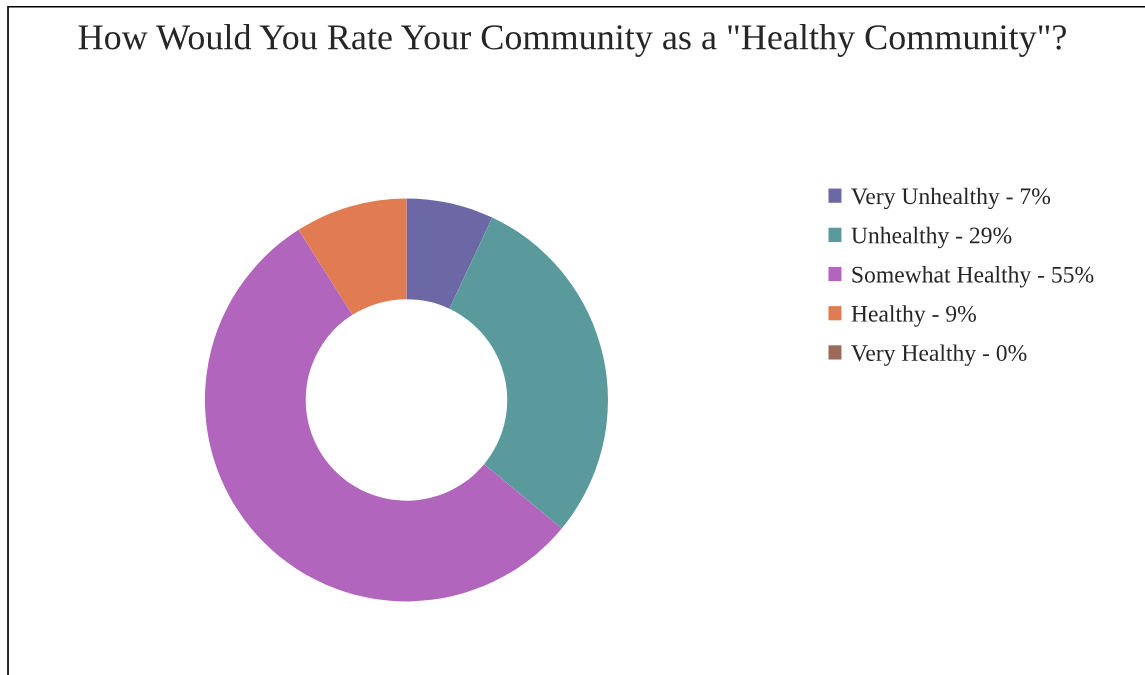  What do you see at coordinates (572, 40) in the screenshot?
I see `chart-title: How Would You Rate Your Community as a "Healthy Community"?` at bounding box center [572, 40].